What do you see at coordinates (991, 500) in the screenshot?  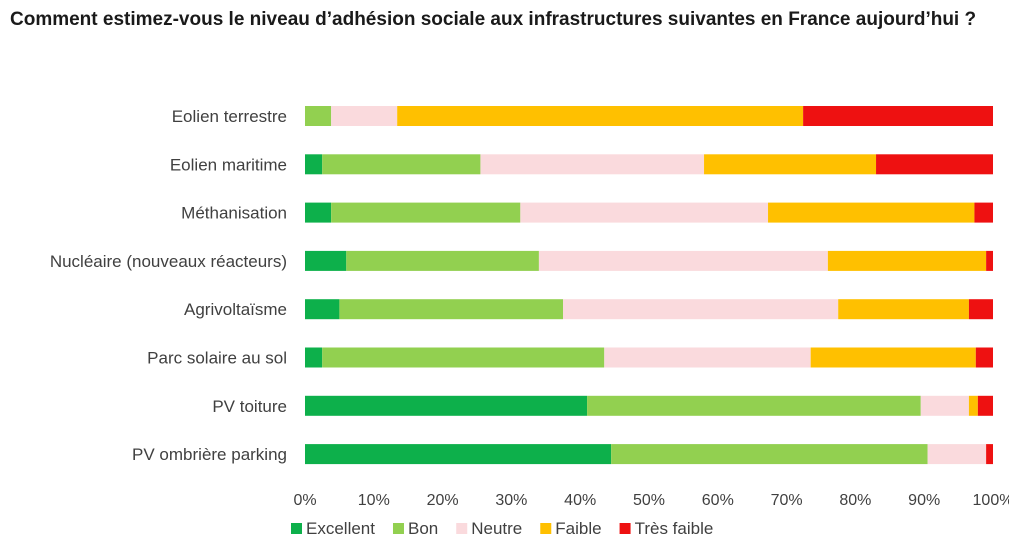 I see `x-tick-label: 100%` at bounding box center [991, 500].